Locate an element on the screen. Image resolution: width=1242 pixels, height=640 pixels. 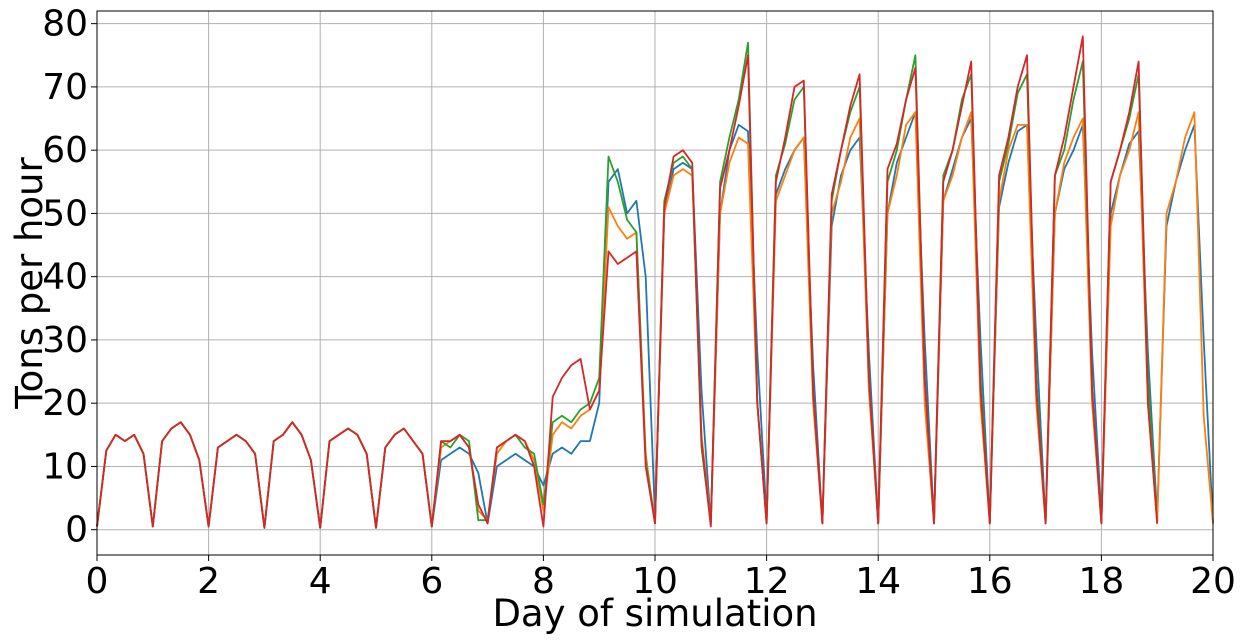
x-tick-label: 0 is located at coordinates (97, 581).